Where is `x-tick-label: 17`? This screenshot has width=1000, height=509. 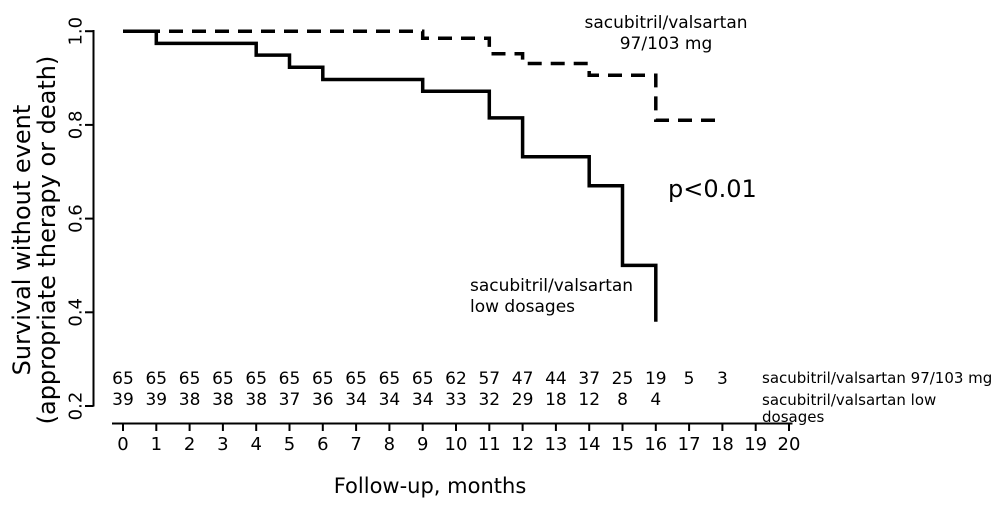 x-tick-label: 17 is located at coordinates (689, 444).